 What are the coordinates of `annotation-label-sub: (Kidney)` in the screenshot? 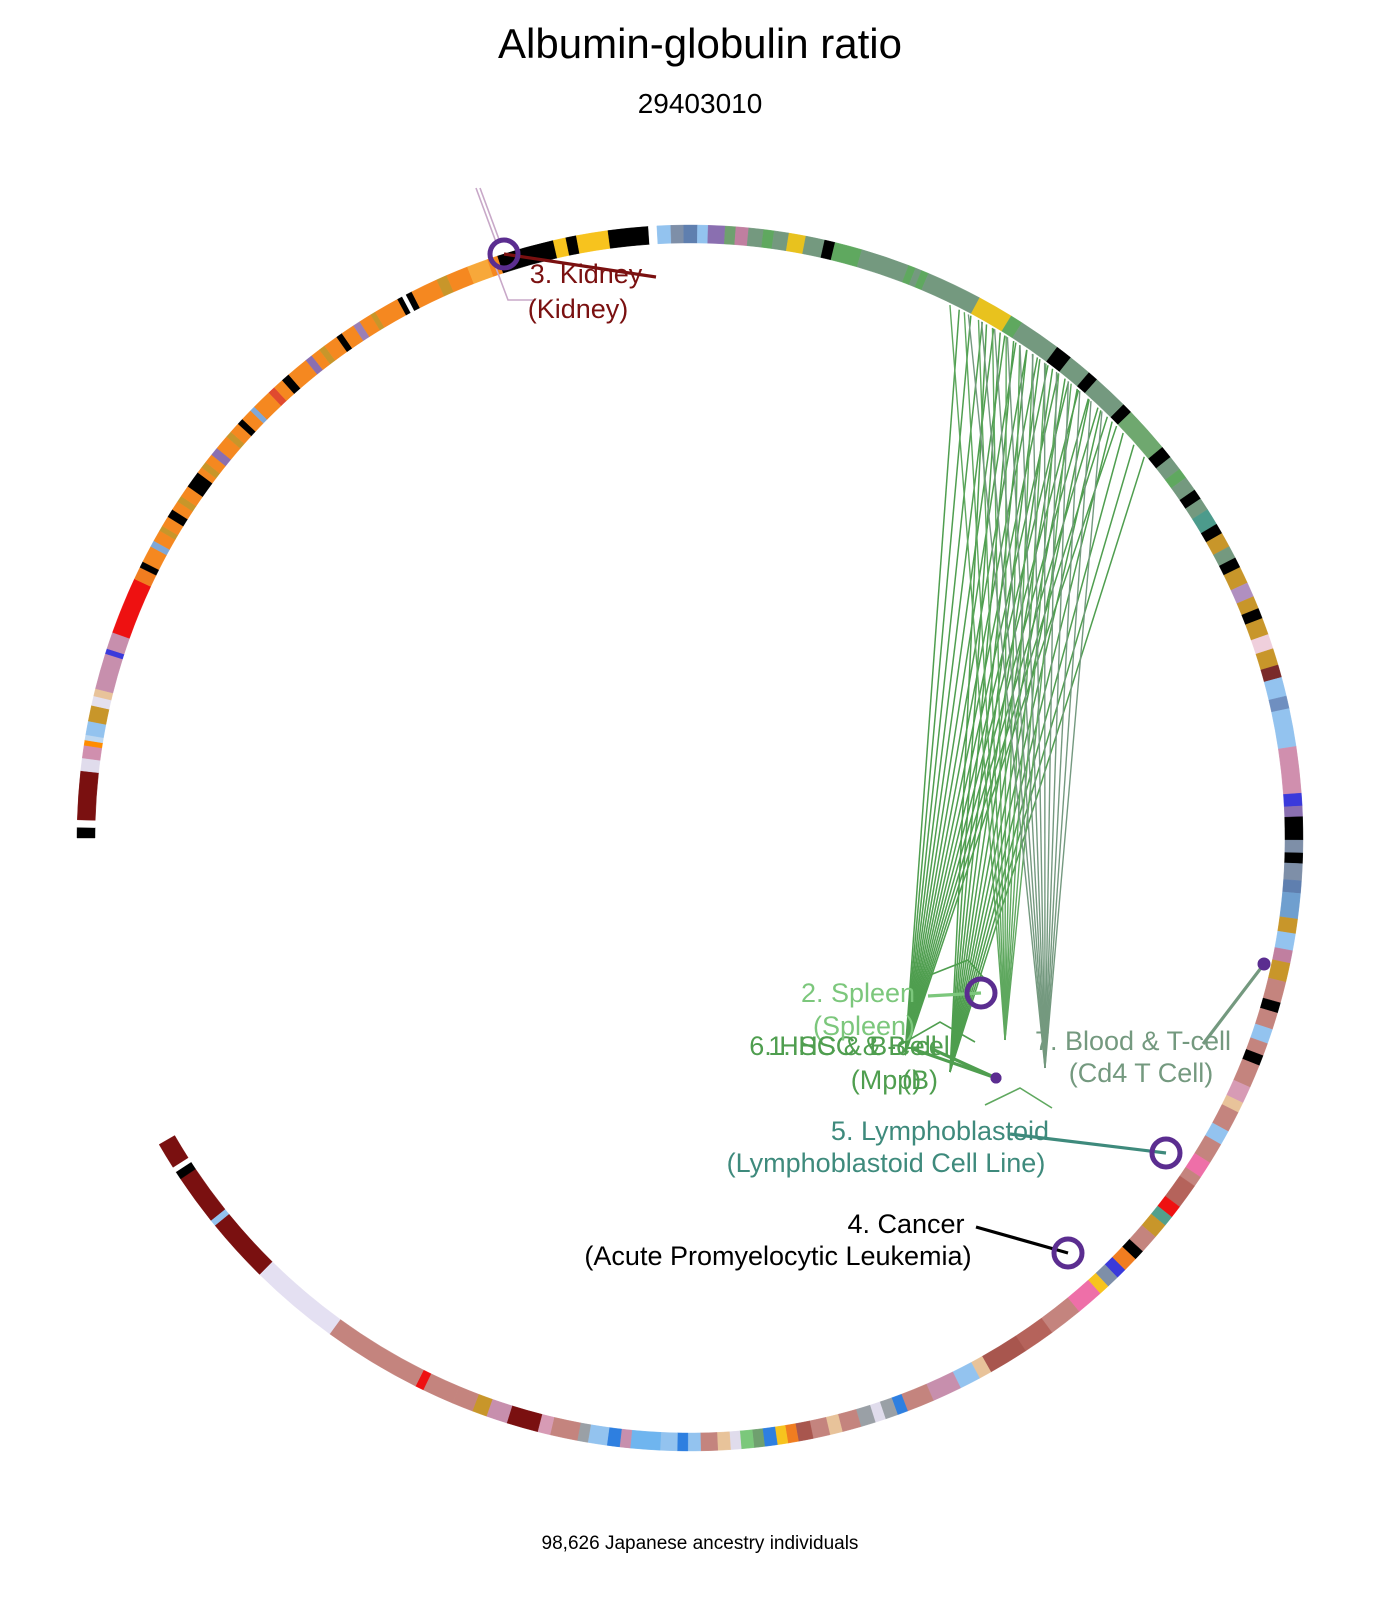 It's located at (578, 309).